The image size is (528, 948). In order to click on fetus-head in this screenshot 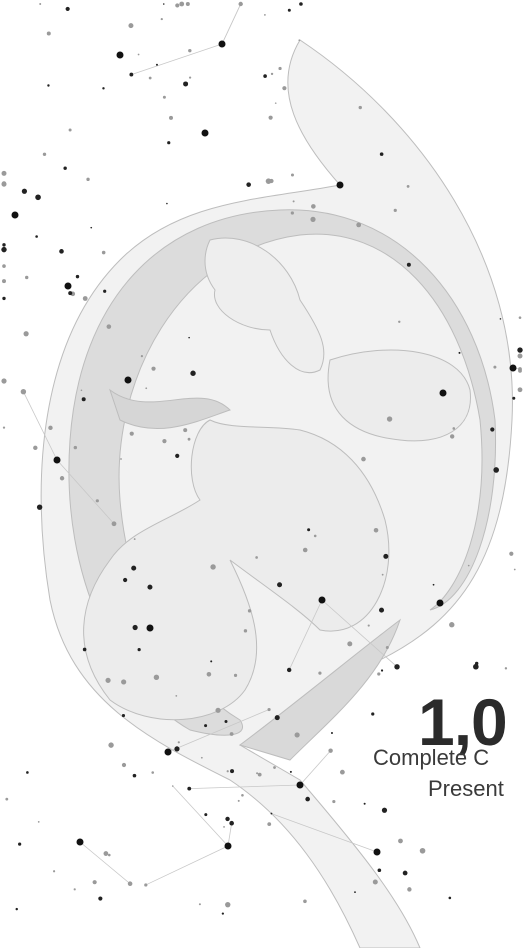, I will do `click(399, 395)`.